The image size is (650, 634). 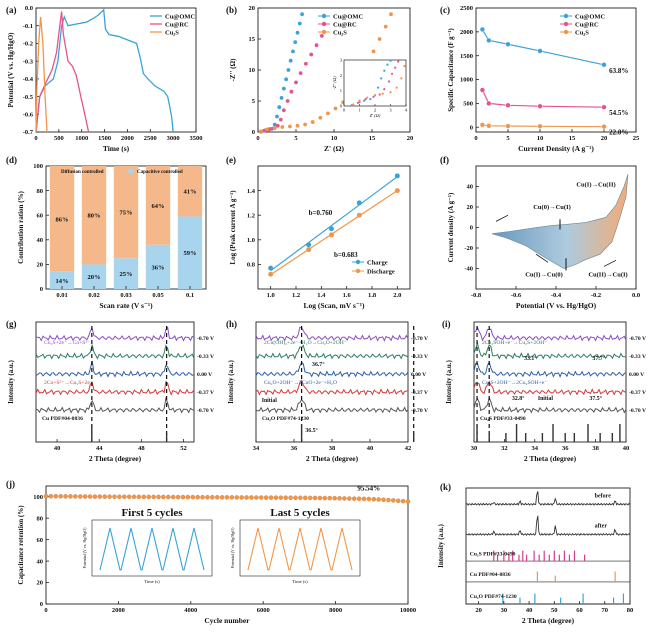 What do you see at coordinates (397, 176) in the screenshot?
I see `panel-e-point` at bounding box center [397, 176].